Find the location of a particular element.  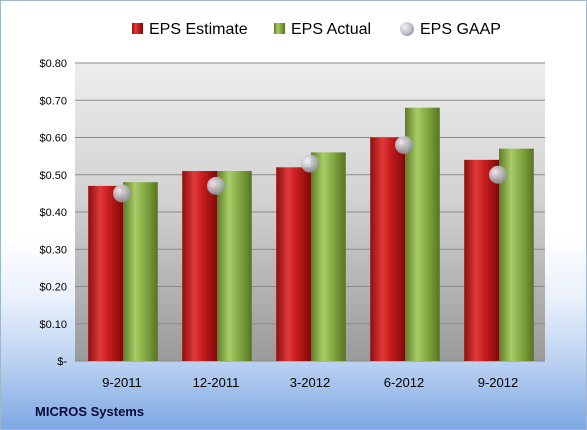

legend-label-actual: EPS Actual is located at coordinates (331, 29).